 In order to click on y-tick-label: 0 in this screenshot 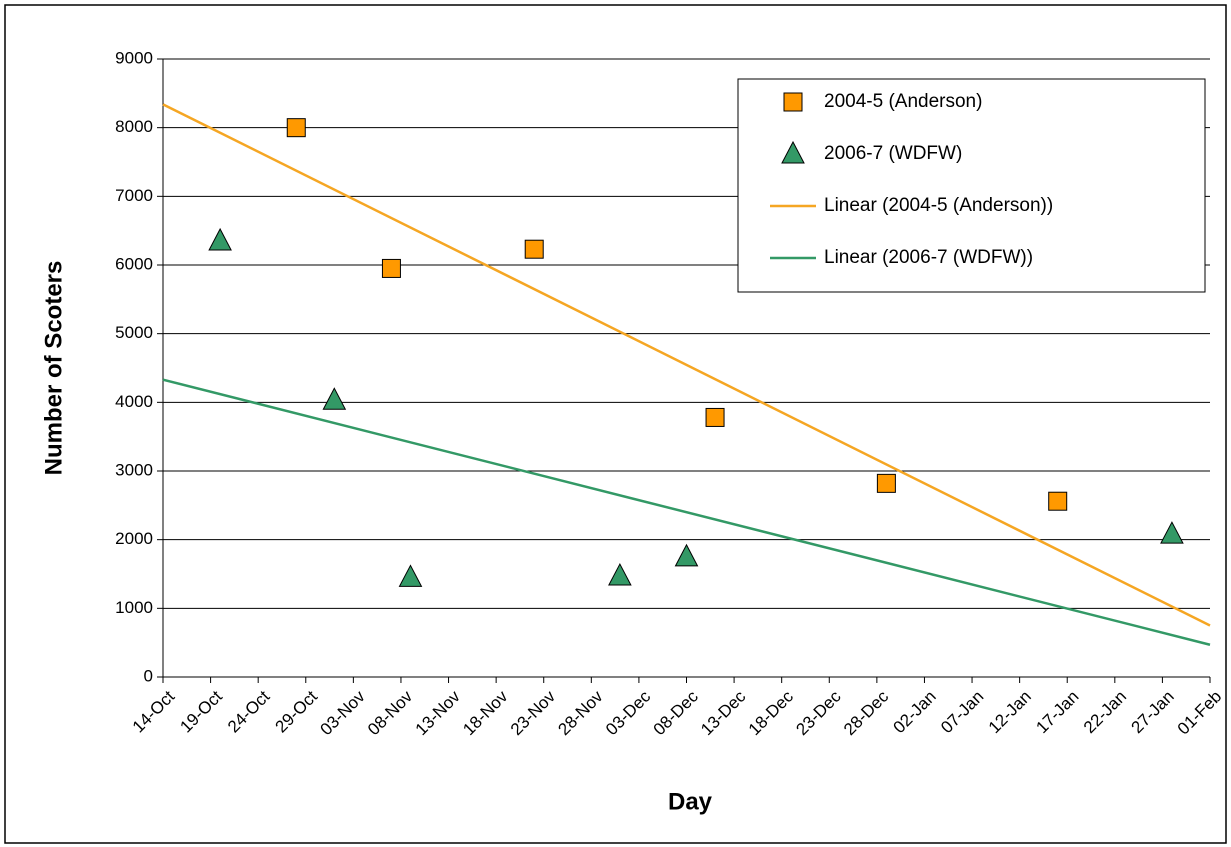, I will do `click(148, 675)`.